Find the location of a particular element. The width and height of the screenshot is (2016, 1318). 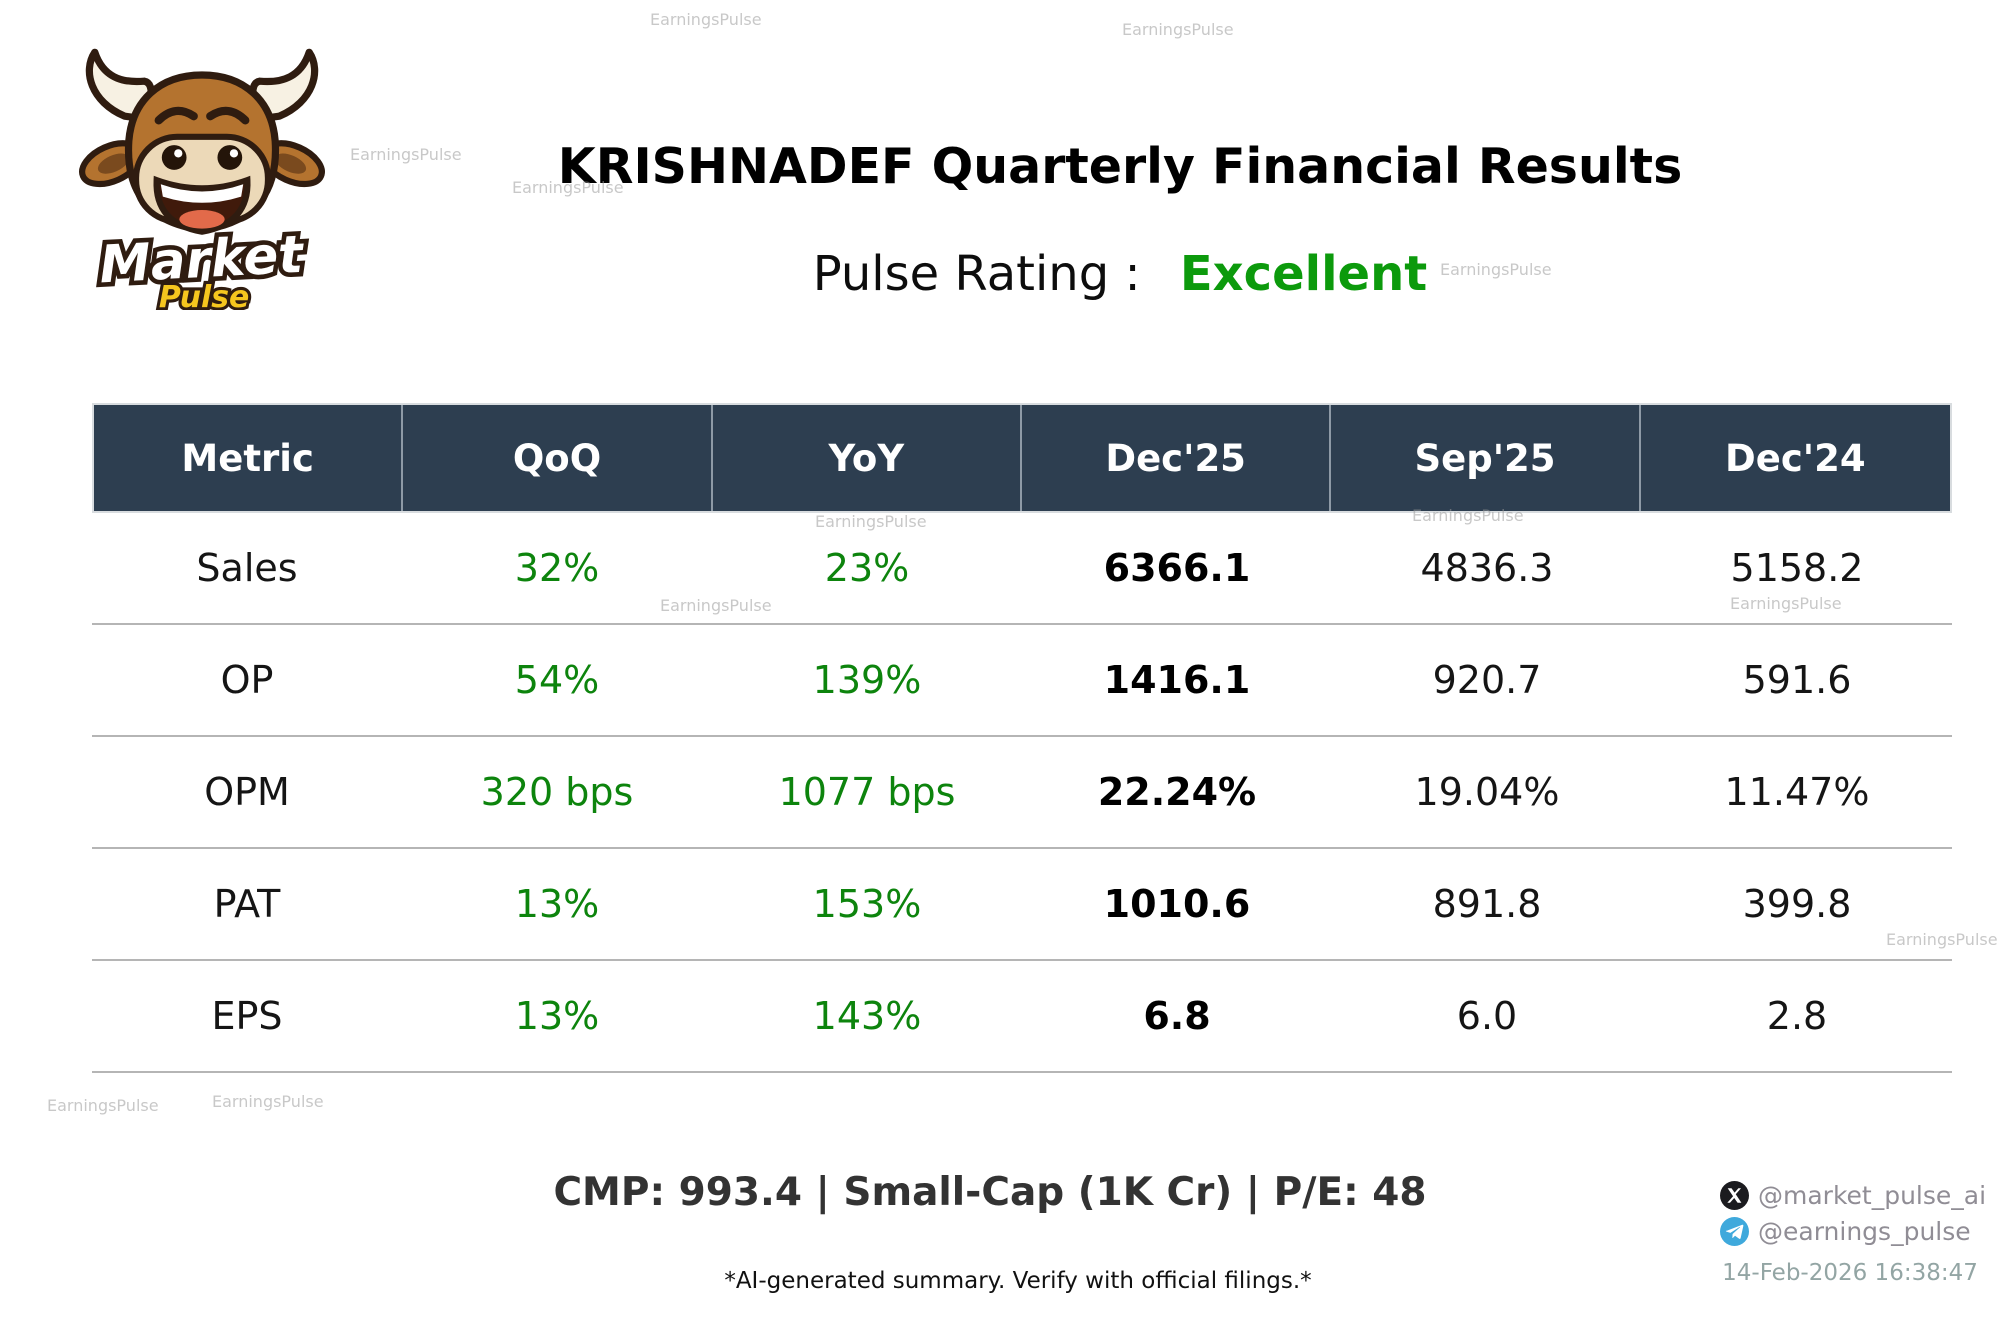

metric-cell: EPS is located at coordinates (247, 1016).